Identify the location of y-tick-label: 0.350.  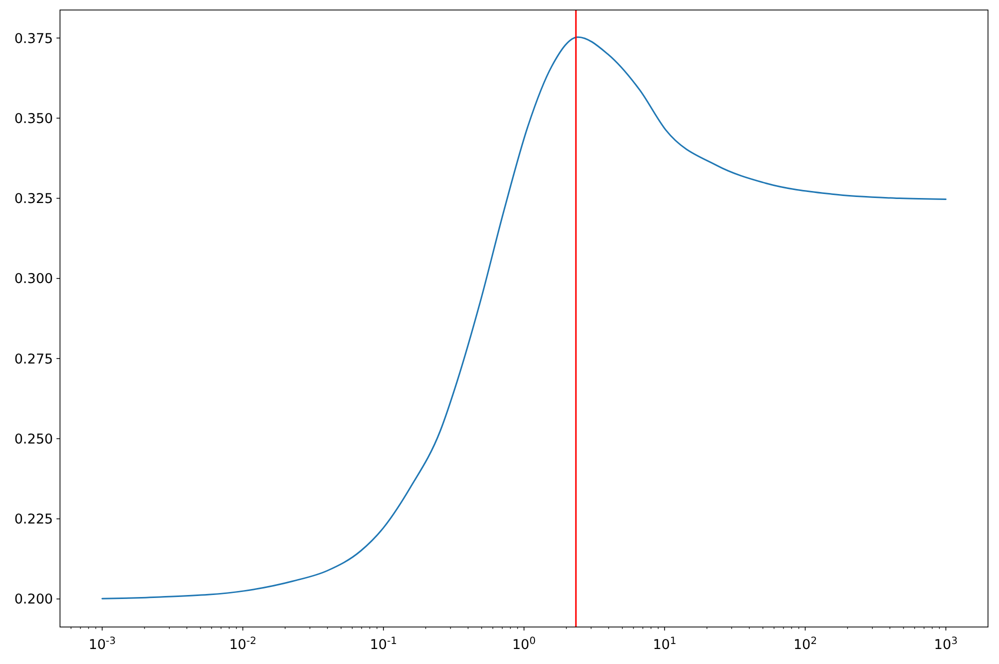
(33, 118).